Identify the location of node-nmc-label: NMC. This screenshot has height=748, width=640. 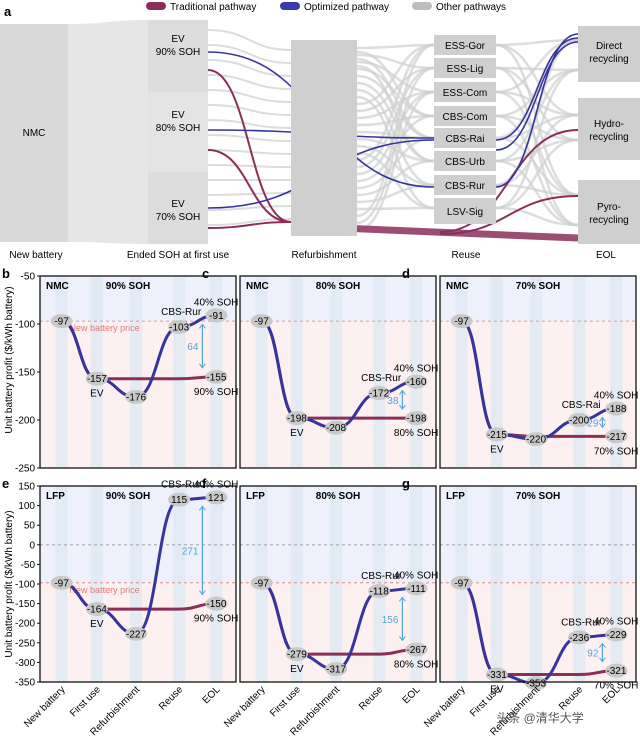
(34, 133).